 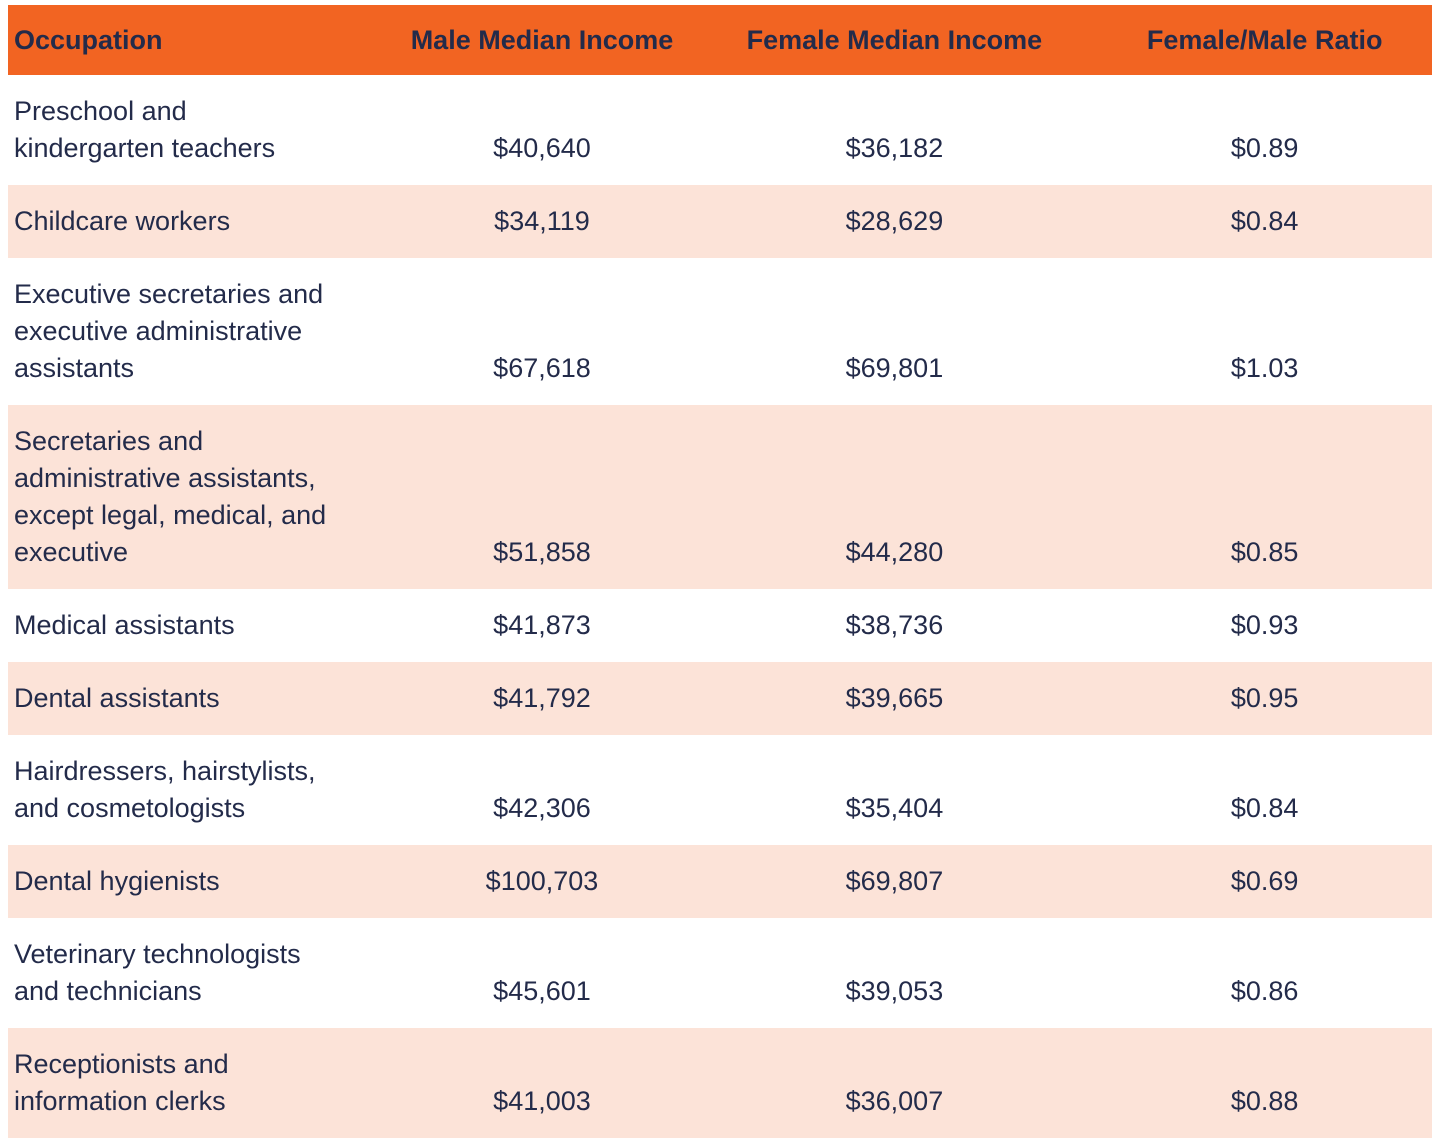 What do you see at coordinates (1264, 148) in the screenshot?
I see `ratio-cell: $0.89` at bounding box center [1264, 148].